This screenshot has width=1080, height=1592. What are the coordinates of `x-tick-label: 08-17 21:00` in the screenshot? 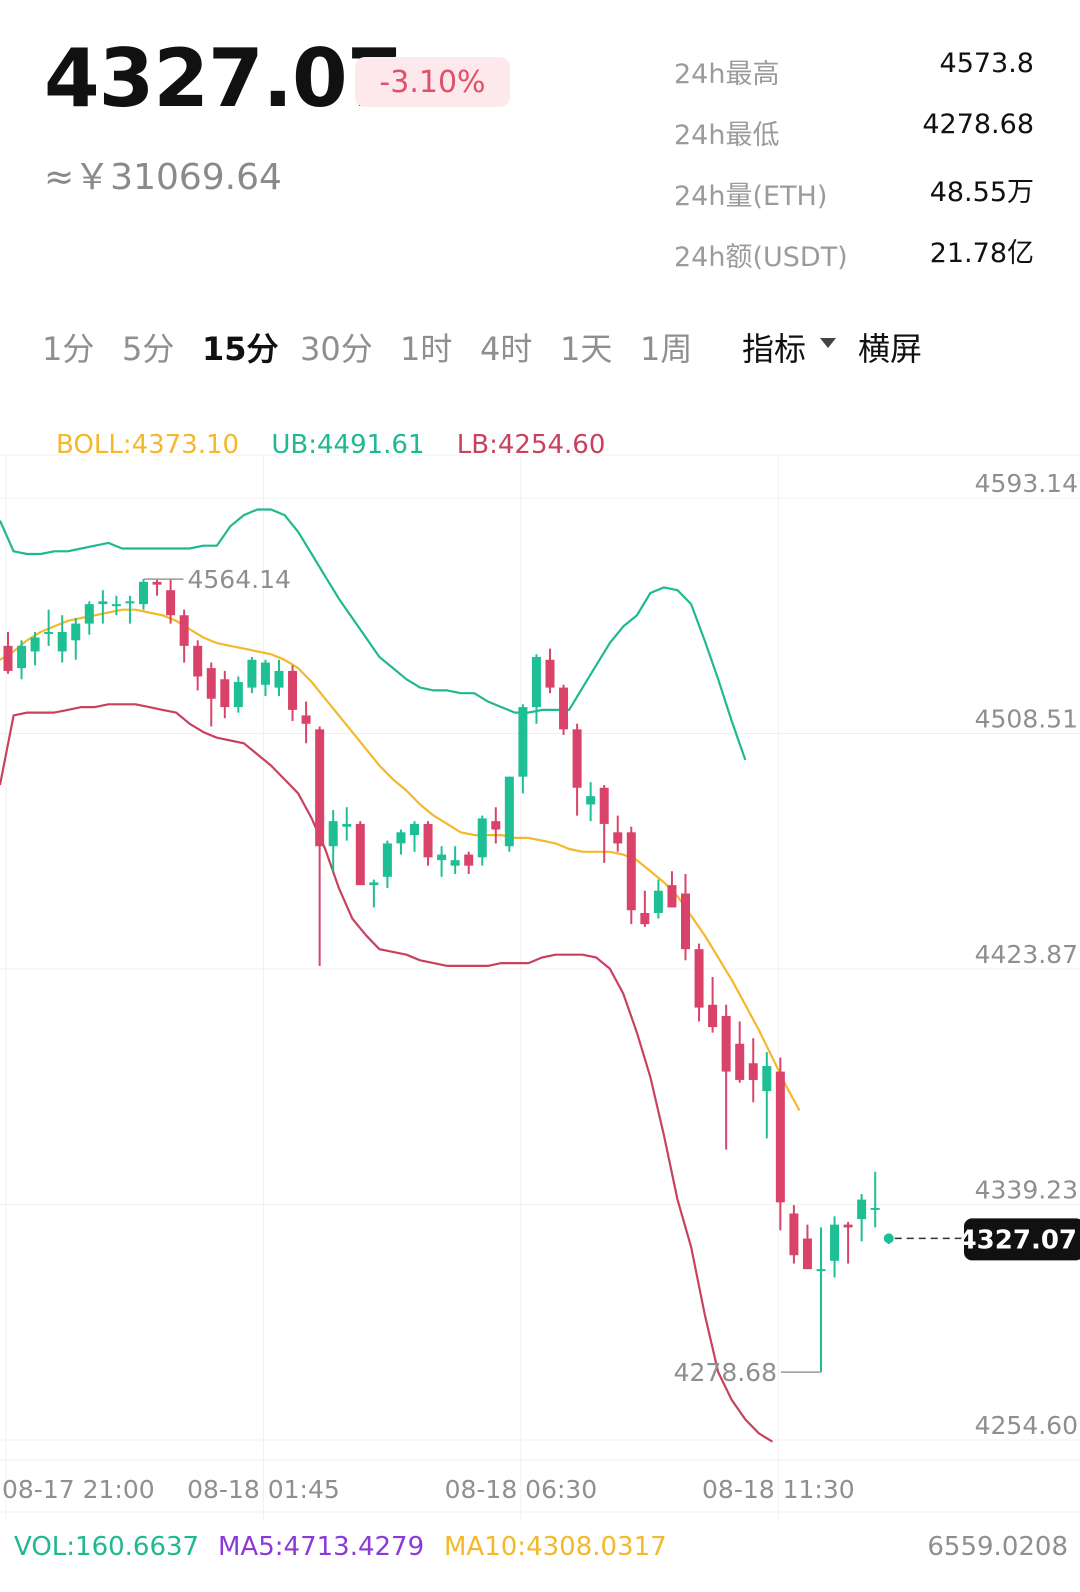 It's located at (78, 1489).